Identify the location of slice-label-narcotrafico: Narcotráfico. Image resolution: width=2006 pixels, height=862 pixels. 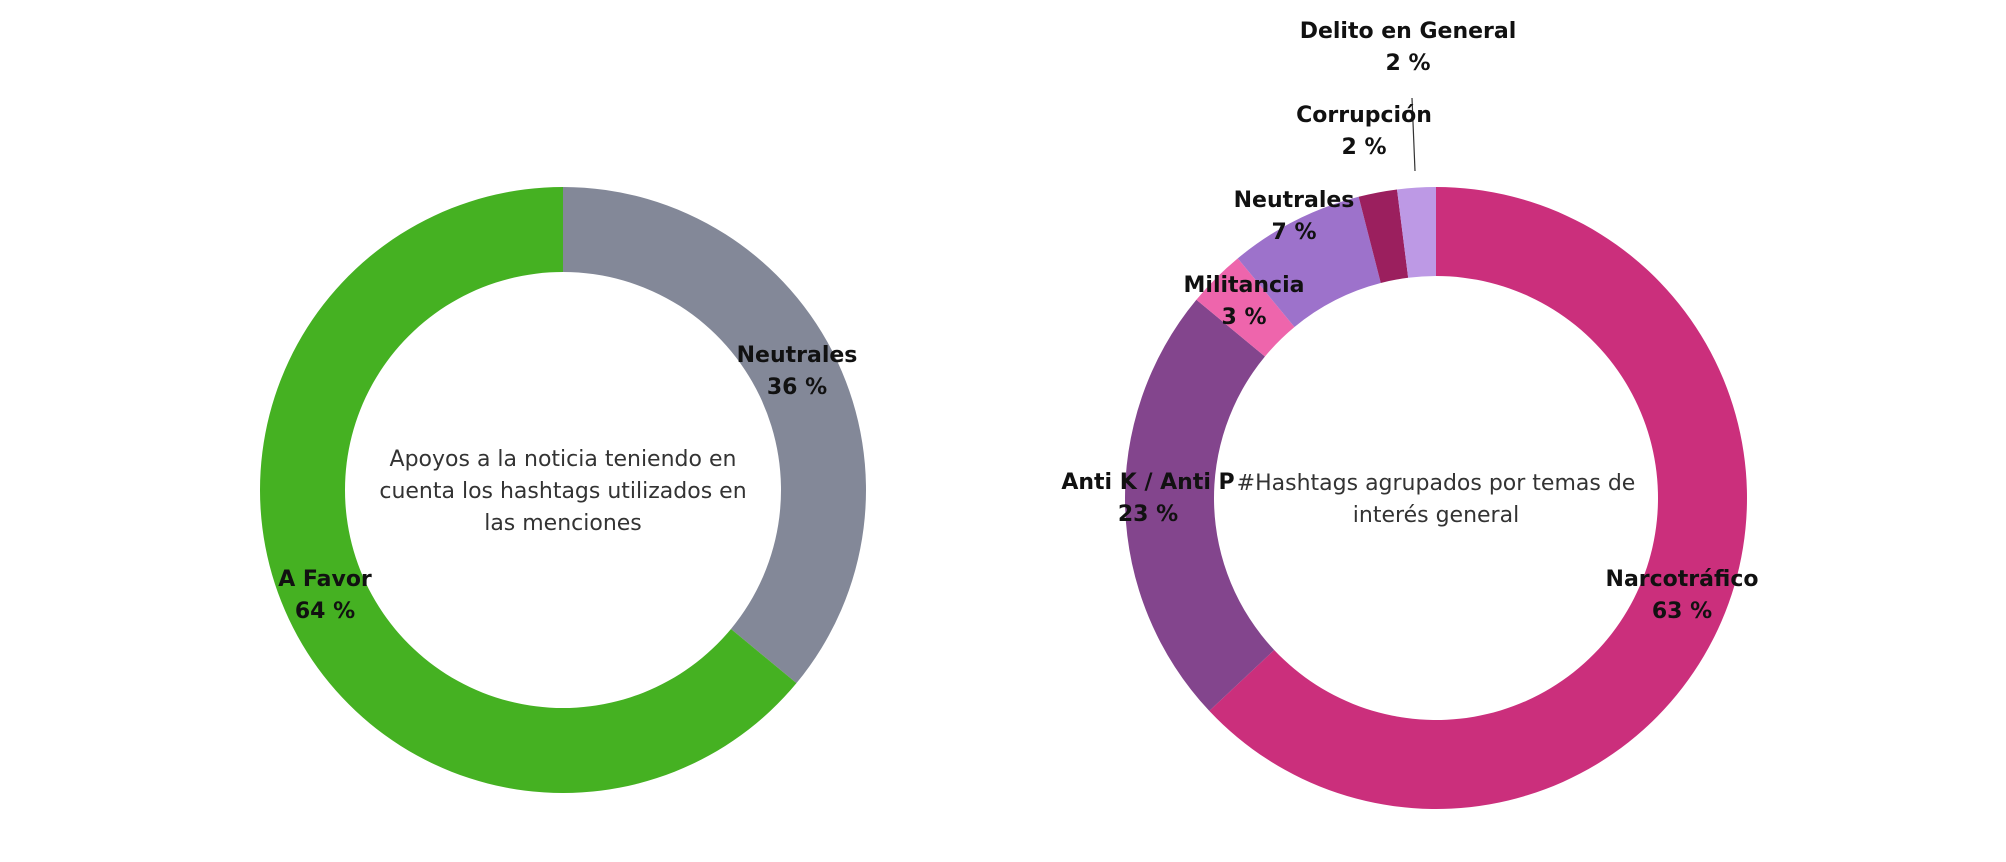
(1682, 579).